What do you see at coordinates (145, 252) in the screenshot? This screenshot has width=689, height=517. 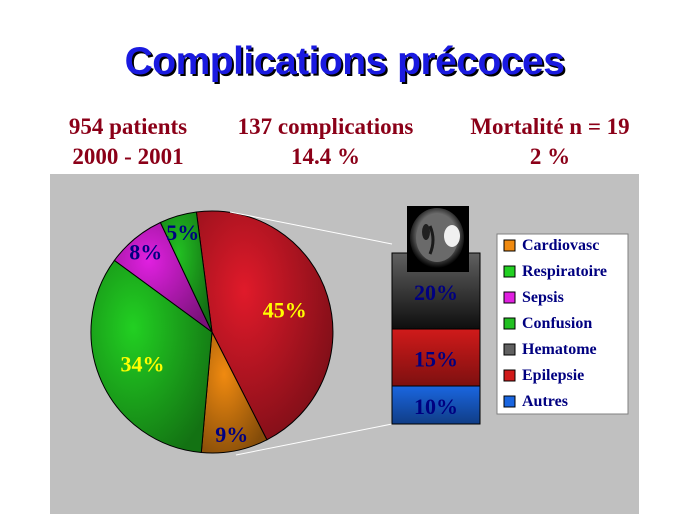 I see `pie-label-sepsis: 8%` at bounding box center [145, 252].